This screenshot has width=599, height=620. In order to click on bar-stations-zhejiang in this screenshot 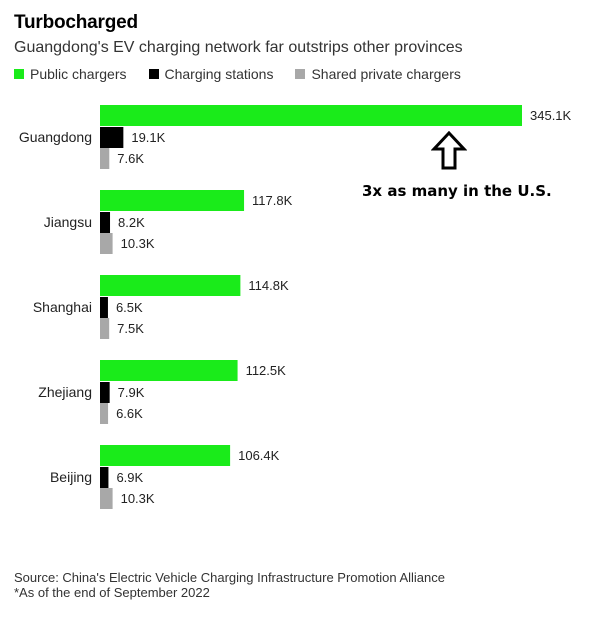, I will do `click(105, 392)`.